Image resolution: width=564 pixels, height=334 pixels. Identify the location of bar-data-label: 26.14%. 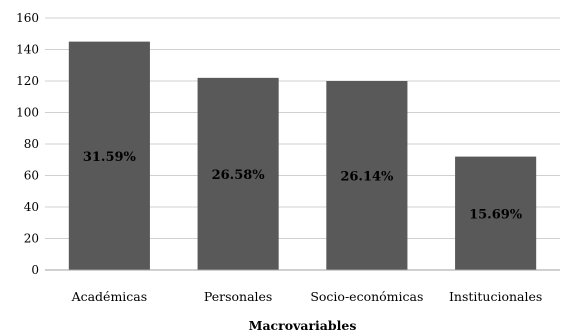
(367, 177).